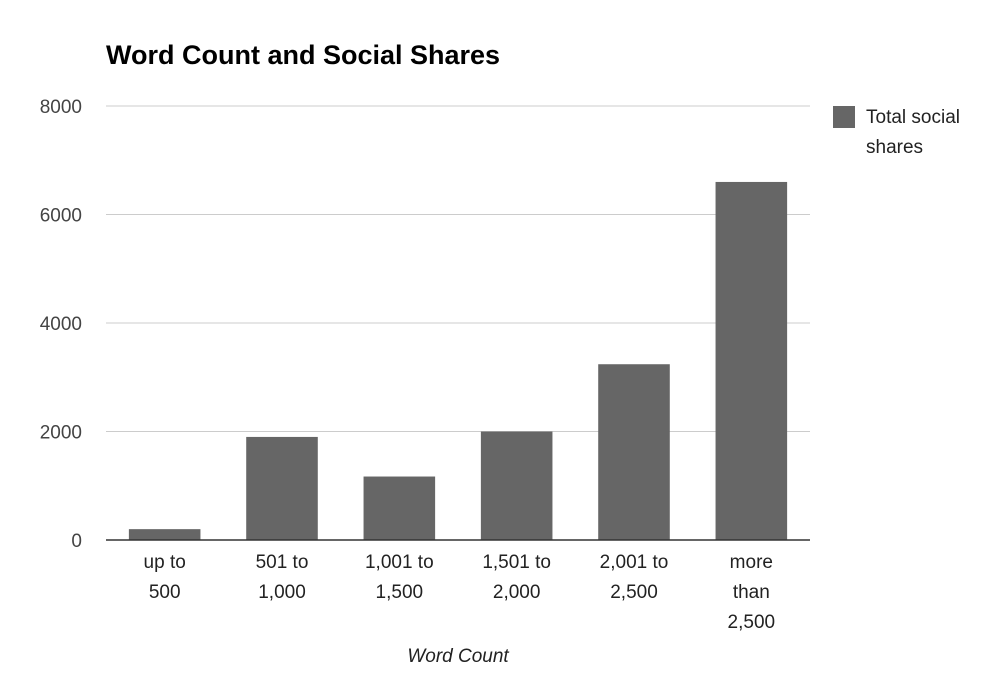  I want to click on x-tick-label: 501 to 1,000, so click(282, 577).